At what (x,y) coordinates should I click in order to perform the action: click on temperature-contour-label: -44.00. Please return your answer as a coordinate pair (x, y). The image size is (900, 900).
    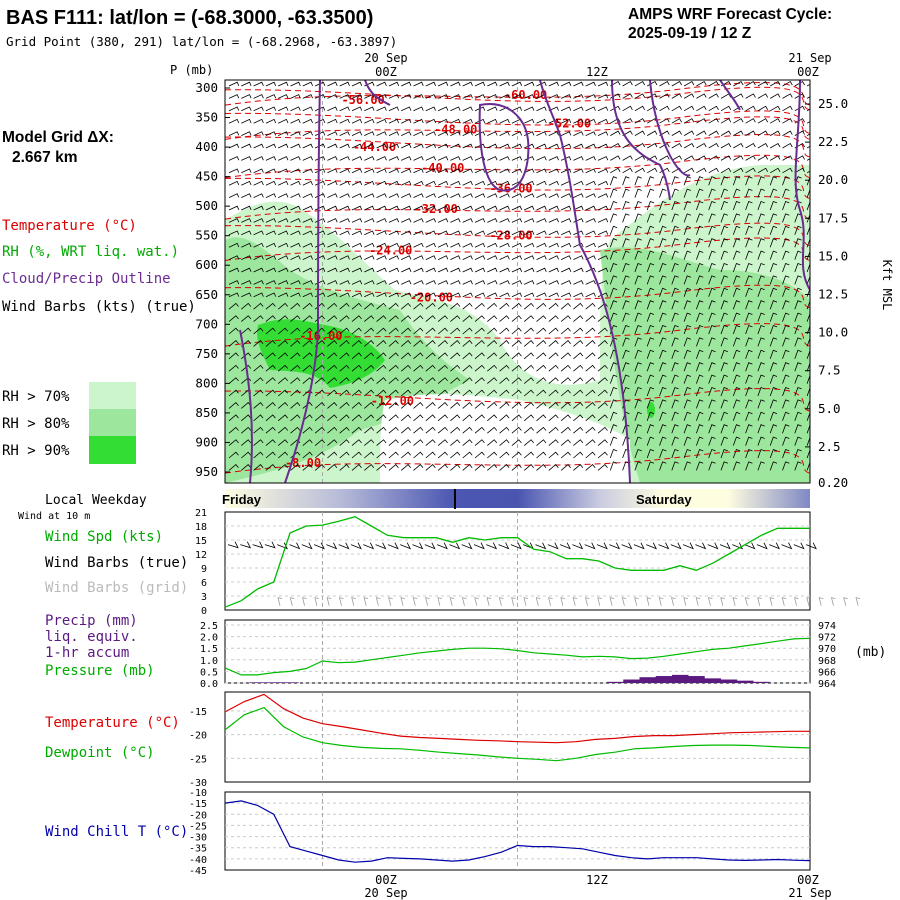
    Looking at the image, I should click on (374, 147).